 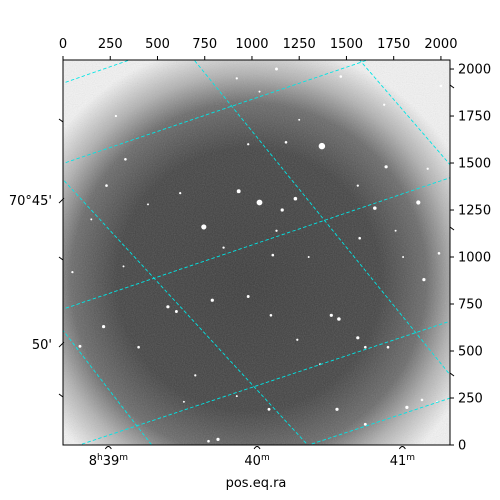 I want to click on top-tick-label-5: 1250, so click(x=299, y=44).